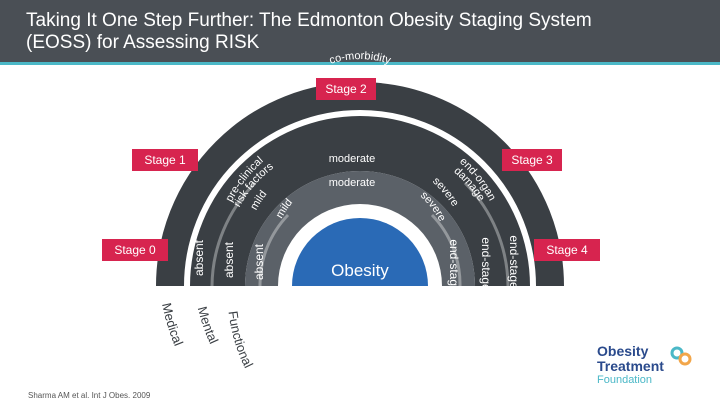 The height and width of the screenshot is (405, 720). Describe the element at coordinates (360, 270) in the screenshot. I see `obesity-center-label: Obesity` at that location.